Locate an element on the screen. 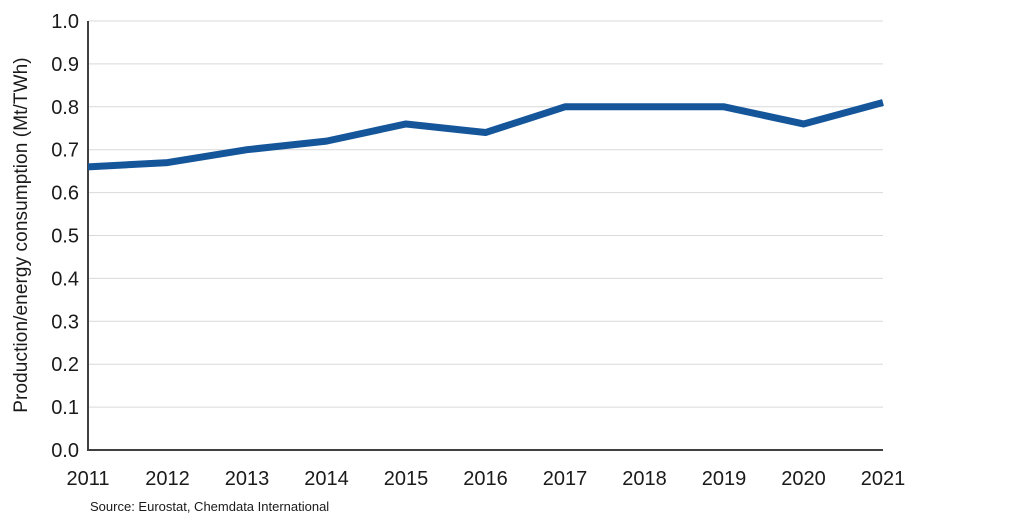 This screenshot has height=525, width=1024. y-tick-label: 0.7 is located at coordinates (65, 151).